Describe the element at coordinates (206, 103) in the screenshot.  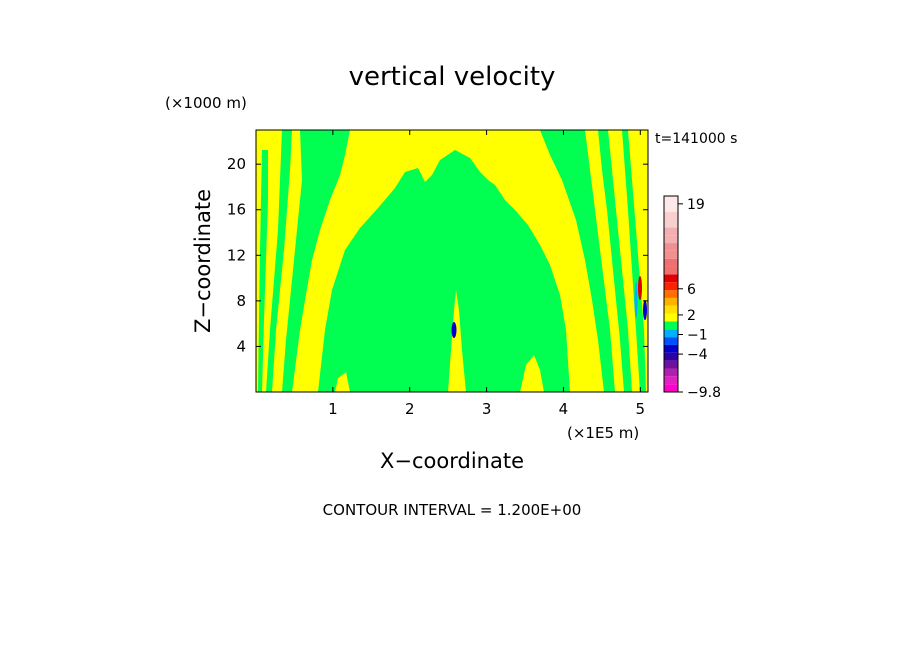
I see `y-unit-label: (×1000 m)` at that location.